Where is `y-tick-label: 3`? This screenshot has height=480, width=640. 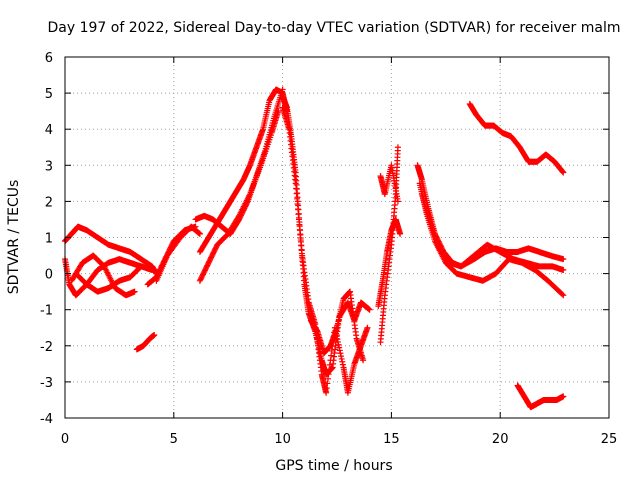
y-tick-label: 3 is located at coordinates (49, 166).